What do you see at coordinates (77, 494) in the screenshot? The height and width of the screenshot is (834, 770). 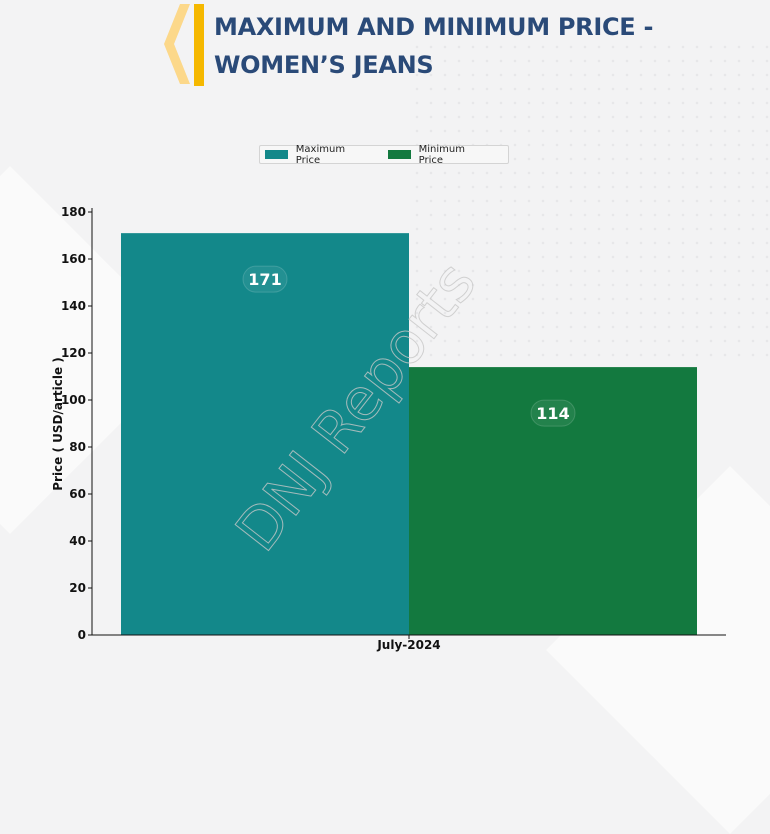 I see `y-tick-label: 60` at bounding box center [77, 494].